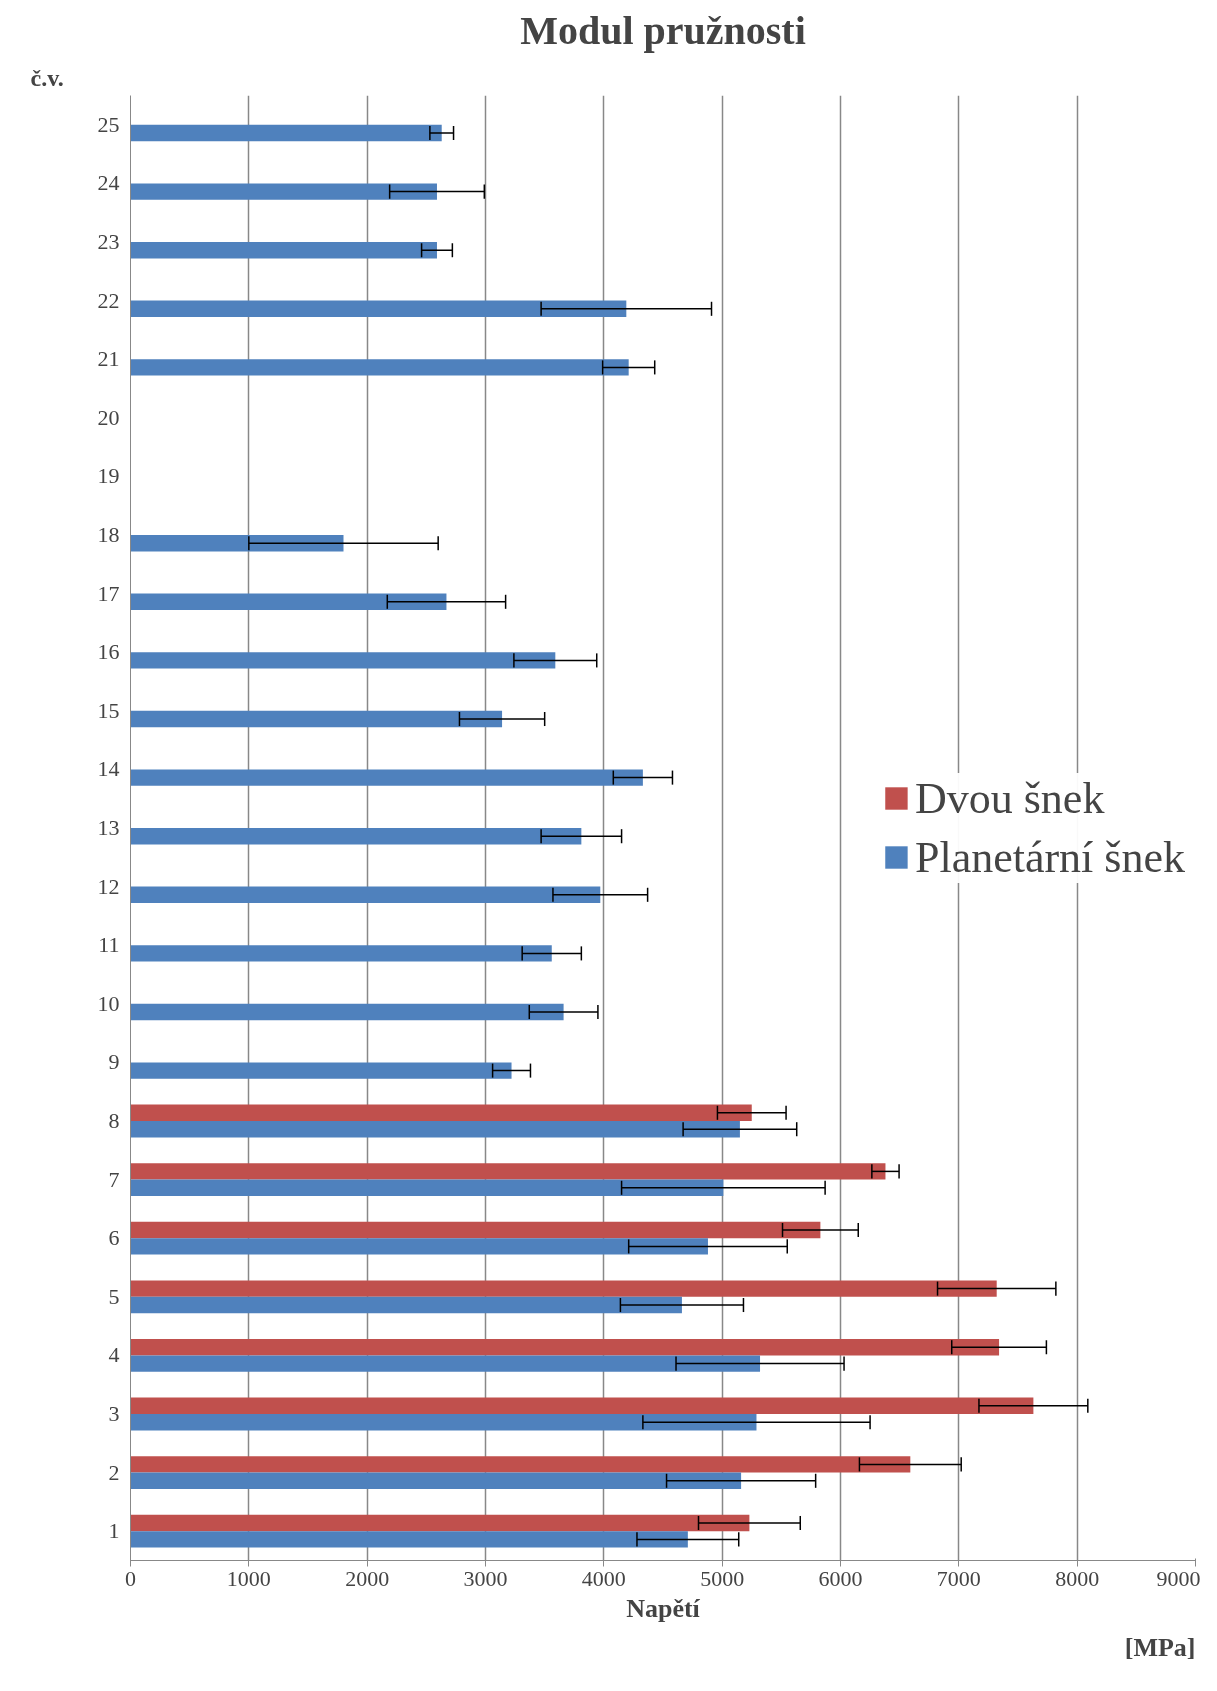  Describe the element at coordinates (1178, 1578) in the screenshot. I see `x-tick-label: 9000` at that location.